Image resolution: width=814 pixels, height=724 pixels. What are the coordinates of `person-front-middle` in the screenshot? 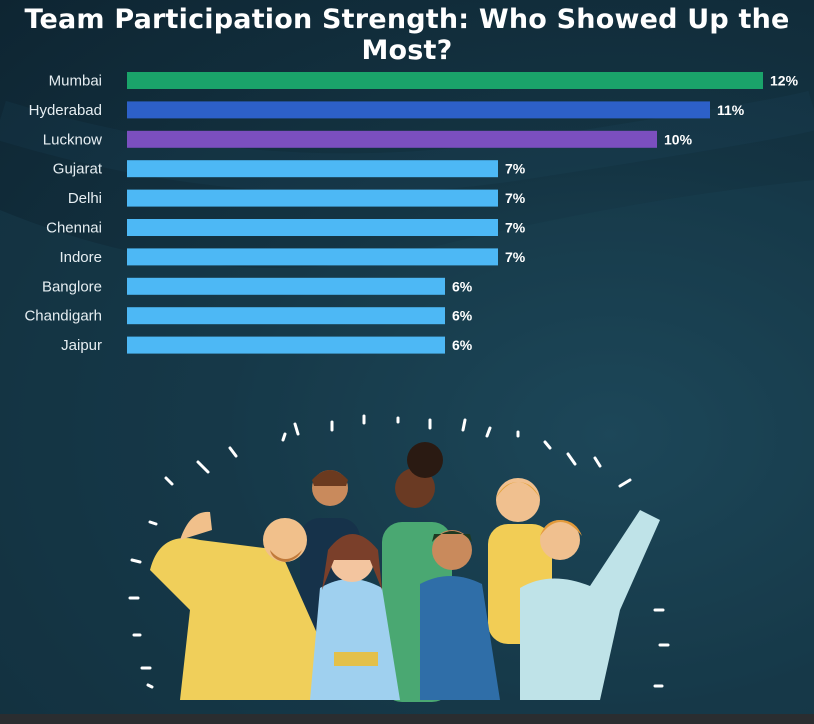 It's located at (355, 617).